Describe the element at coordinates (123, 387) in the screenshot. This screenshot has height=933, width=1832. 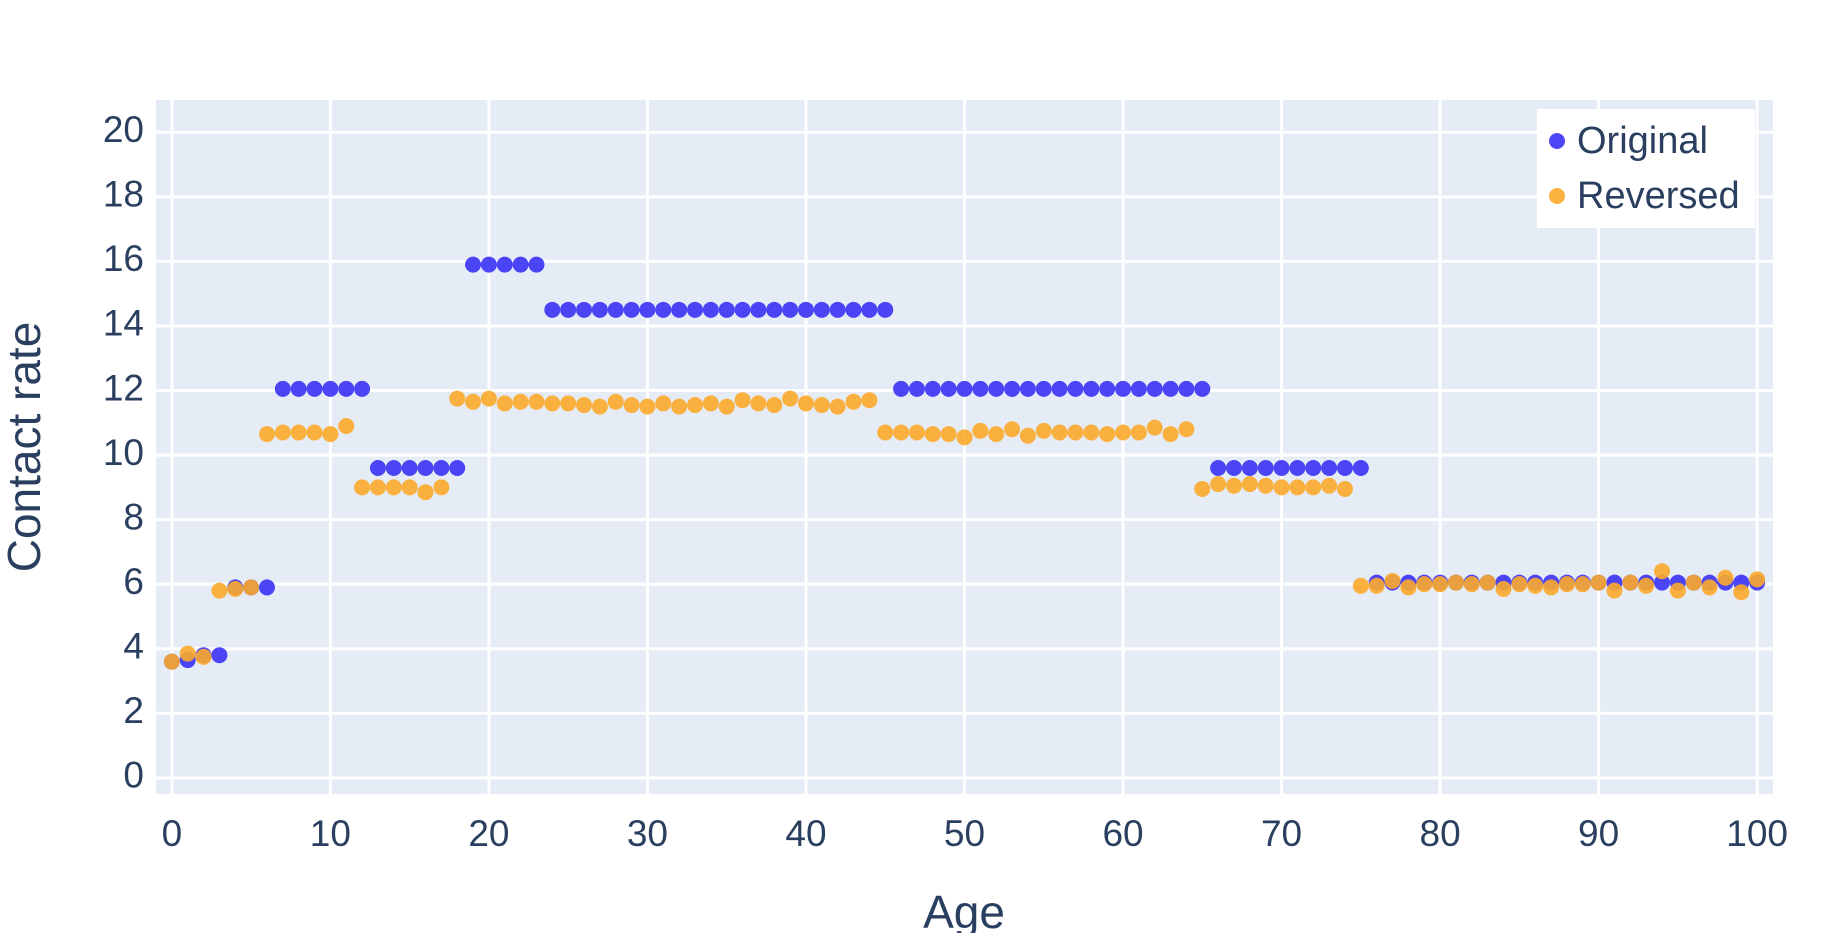
I see `y-tick-label: 12` at that location.